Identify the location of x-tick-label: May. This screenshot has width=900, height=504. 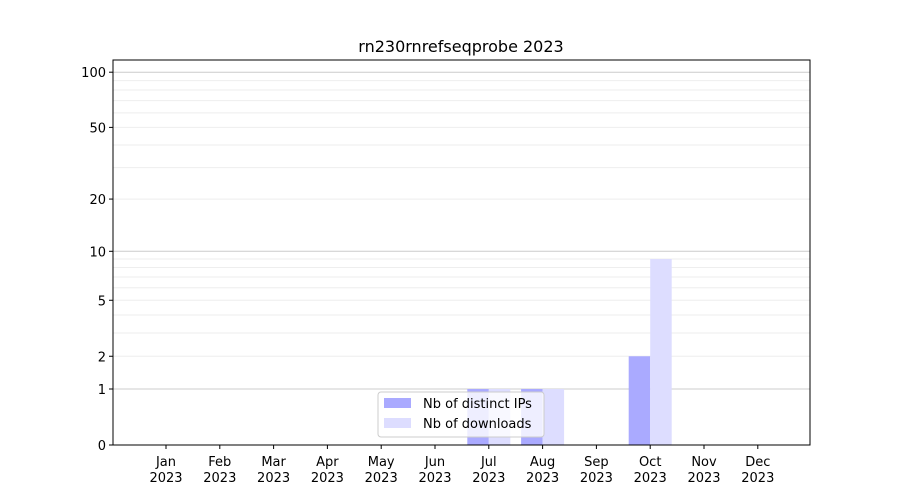
(381, 462).